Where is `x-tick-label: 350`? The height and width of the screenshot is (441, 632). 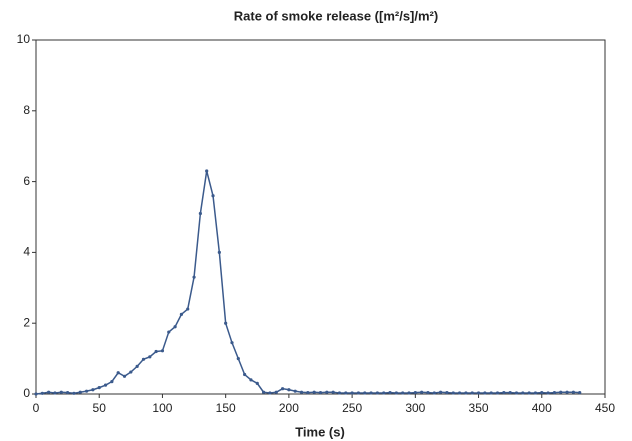 x-tick-label: 350 is located at coordinates (479, 408).